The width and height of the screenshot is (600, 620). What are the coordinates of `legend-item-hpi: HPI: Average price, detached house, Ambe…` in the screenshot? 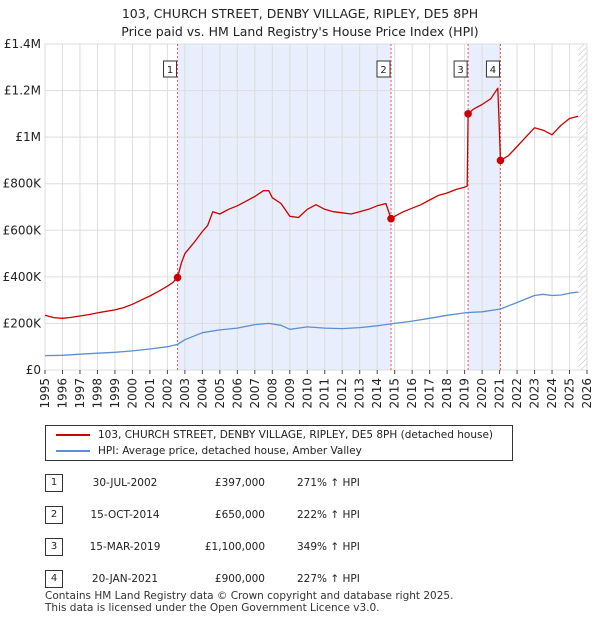 It's located at (209, 451).